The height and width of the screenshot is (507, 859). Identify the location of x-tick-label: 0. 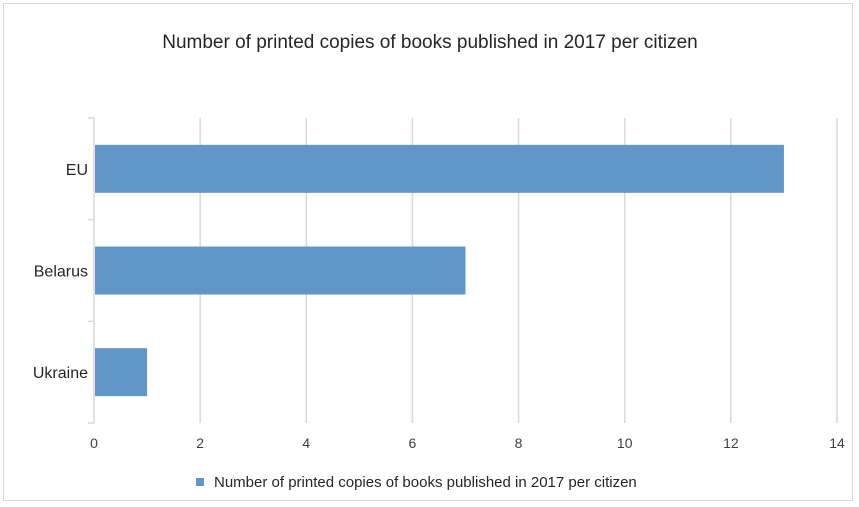
(94, 443).